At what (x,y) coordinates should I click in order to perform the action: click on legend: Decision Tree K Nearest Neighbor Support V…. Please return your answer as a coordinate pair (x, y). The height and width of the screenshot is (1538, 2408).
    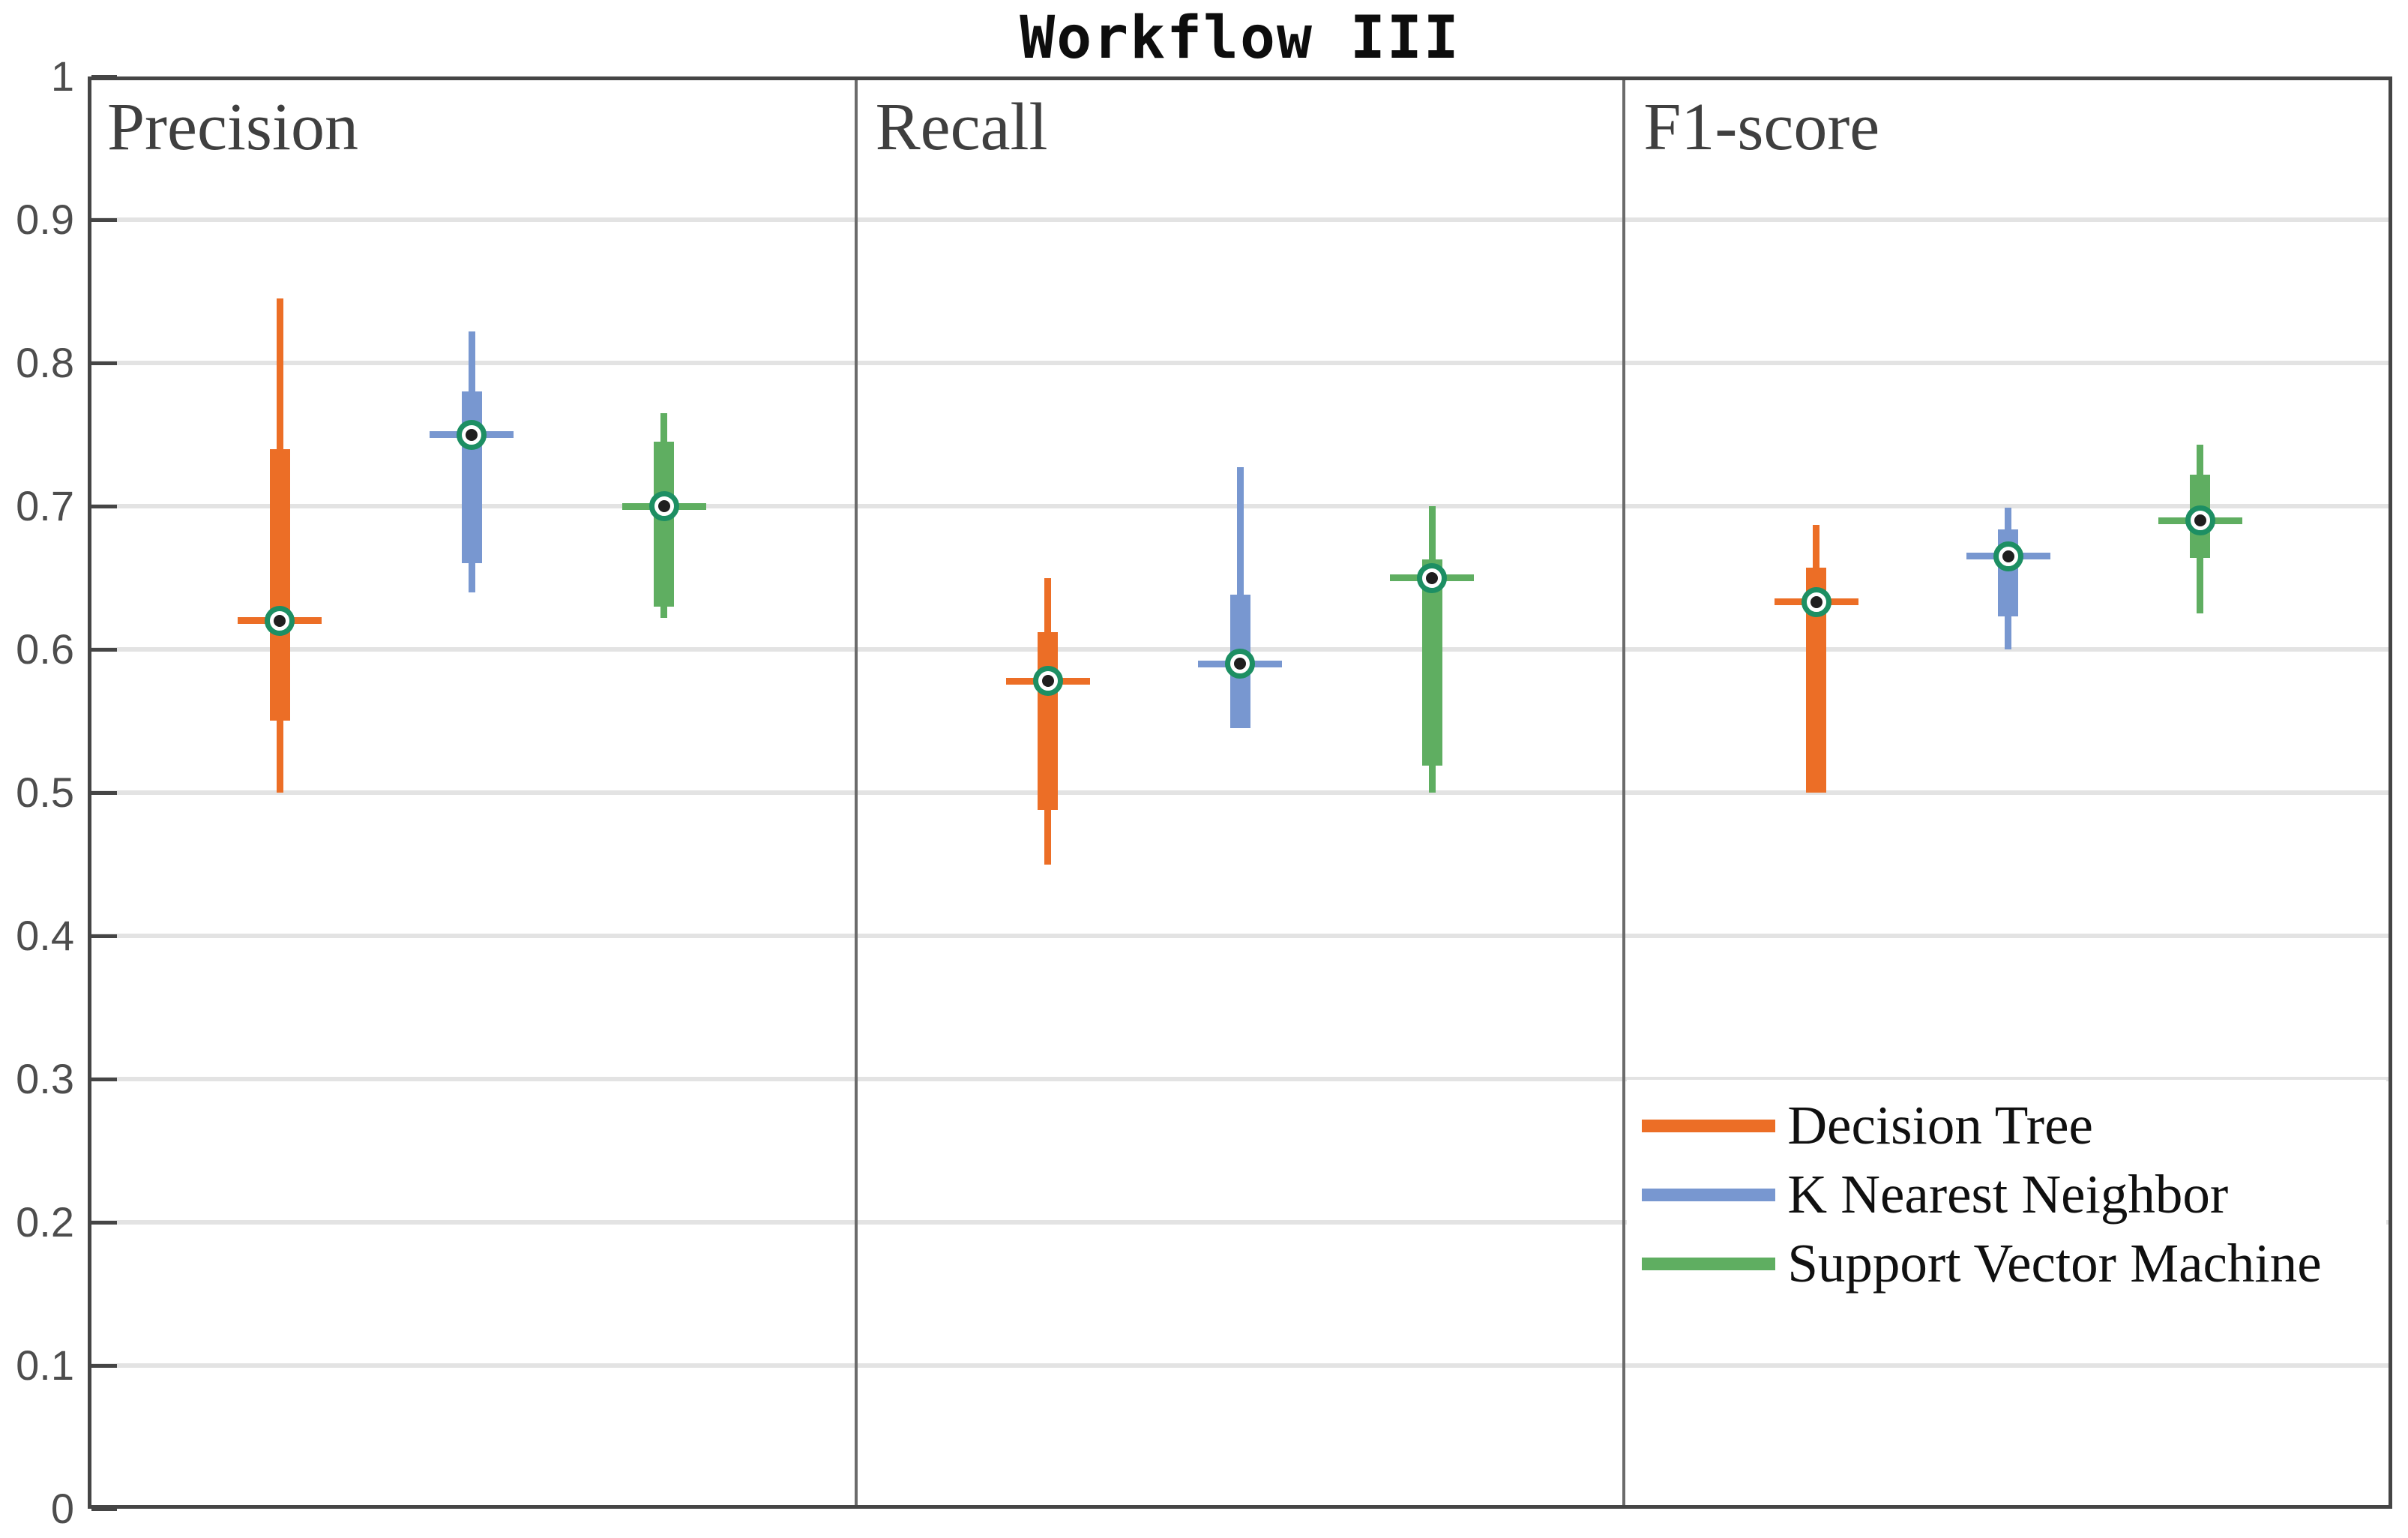
    Looking at the image, I should click on (2006, 1194).